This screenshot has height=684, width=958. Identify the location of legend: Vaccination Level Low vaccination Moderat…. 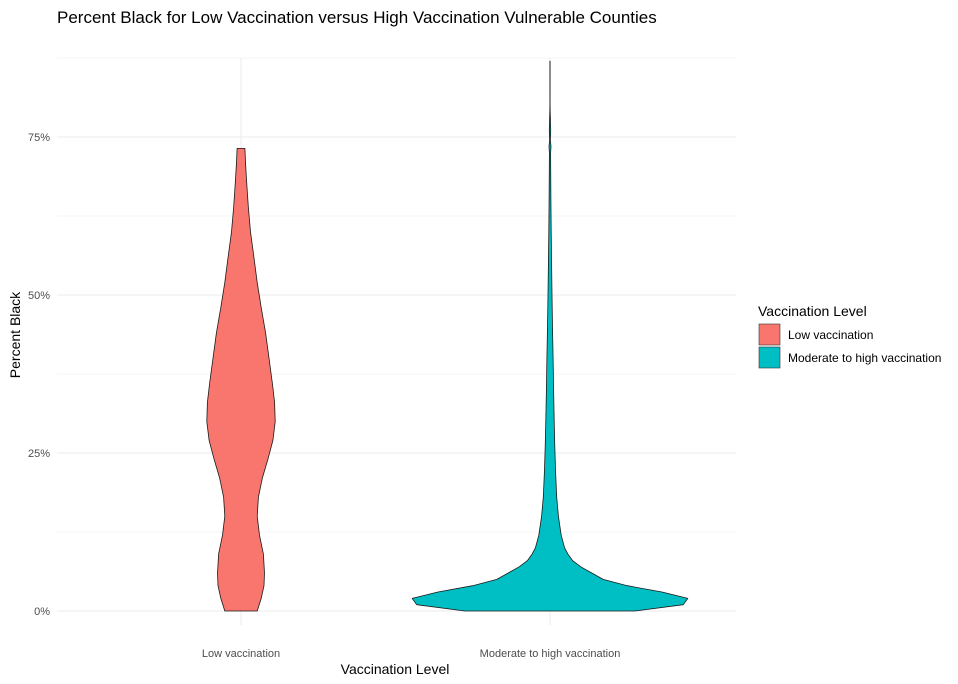
(849, 336).